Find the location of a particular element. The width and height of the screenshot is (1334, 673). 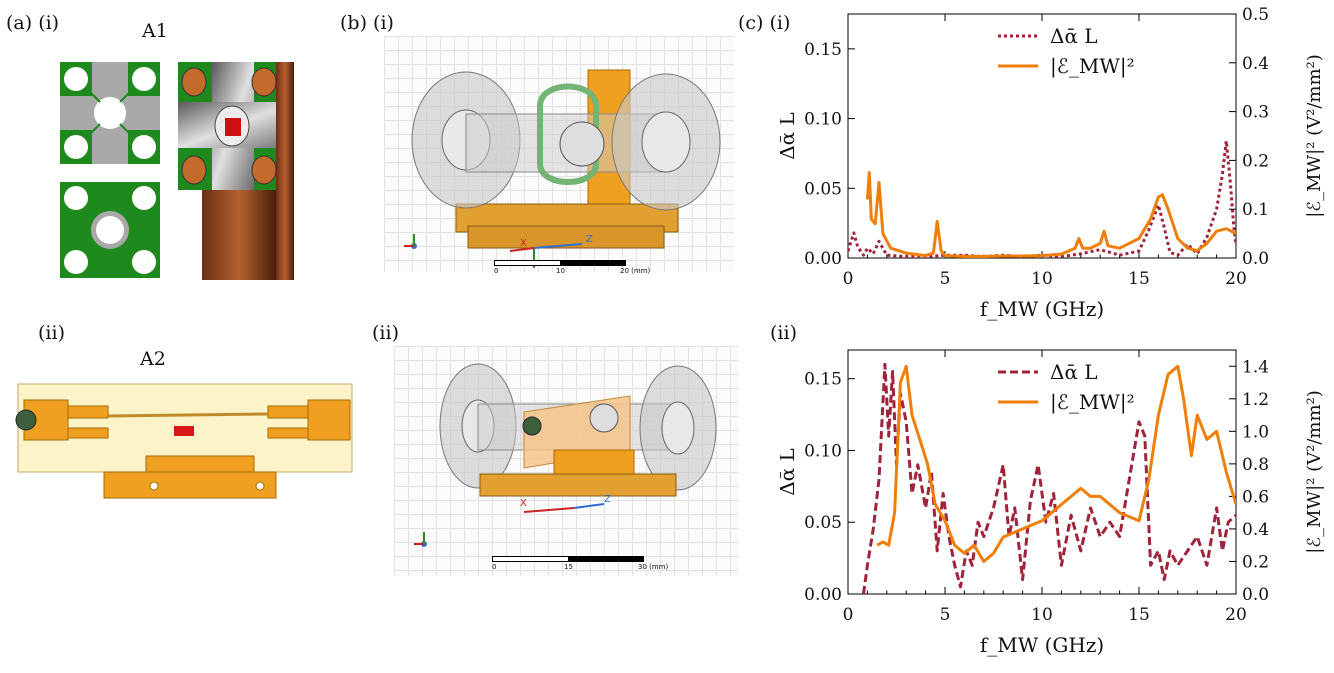

holder-a2-image is located at coordinates (184, 441).